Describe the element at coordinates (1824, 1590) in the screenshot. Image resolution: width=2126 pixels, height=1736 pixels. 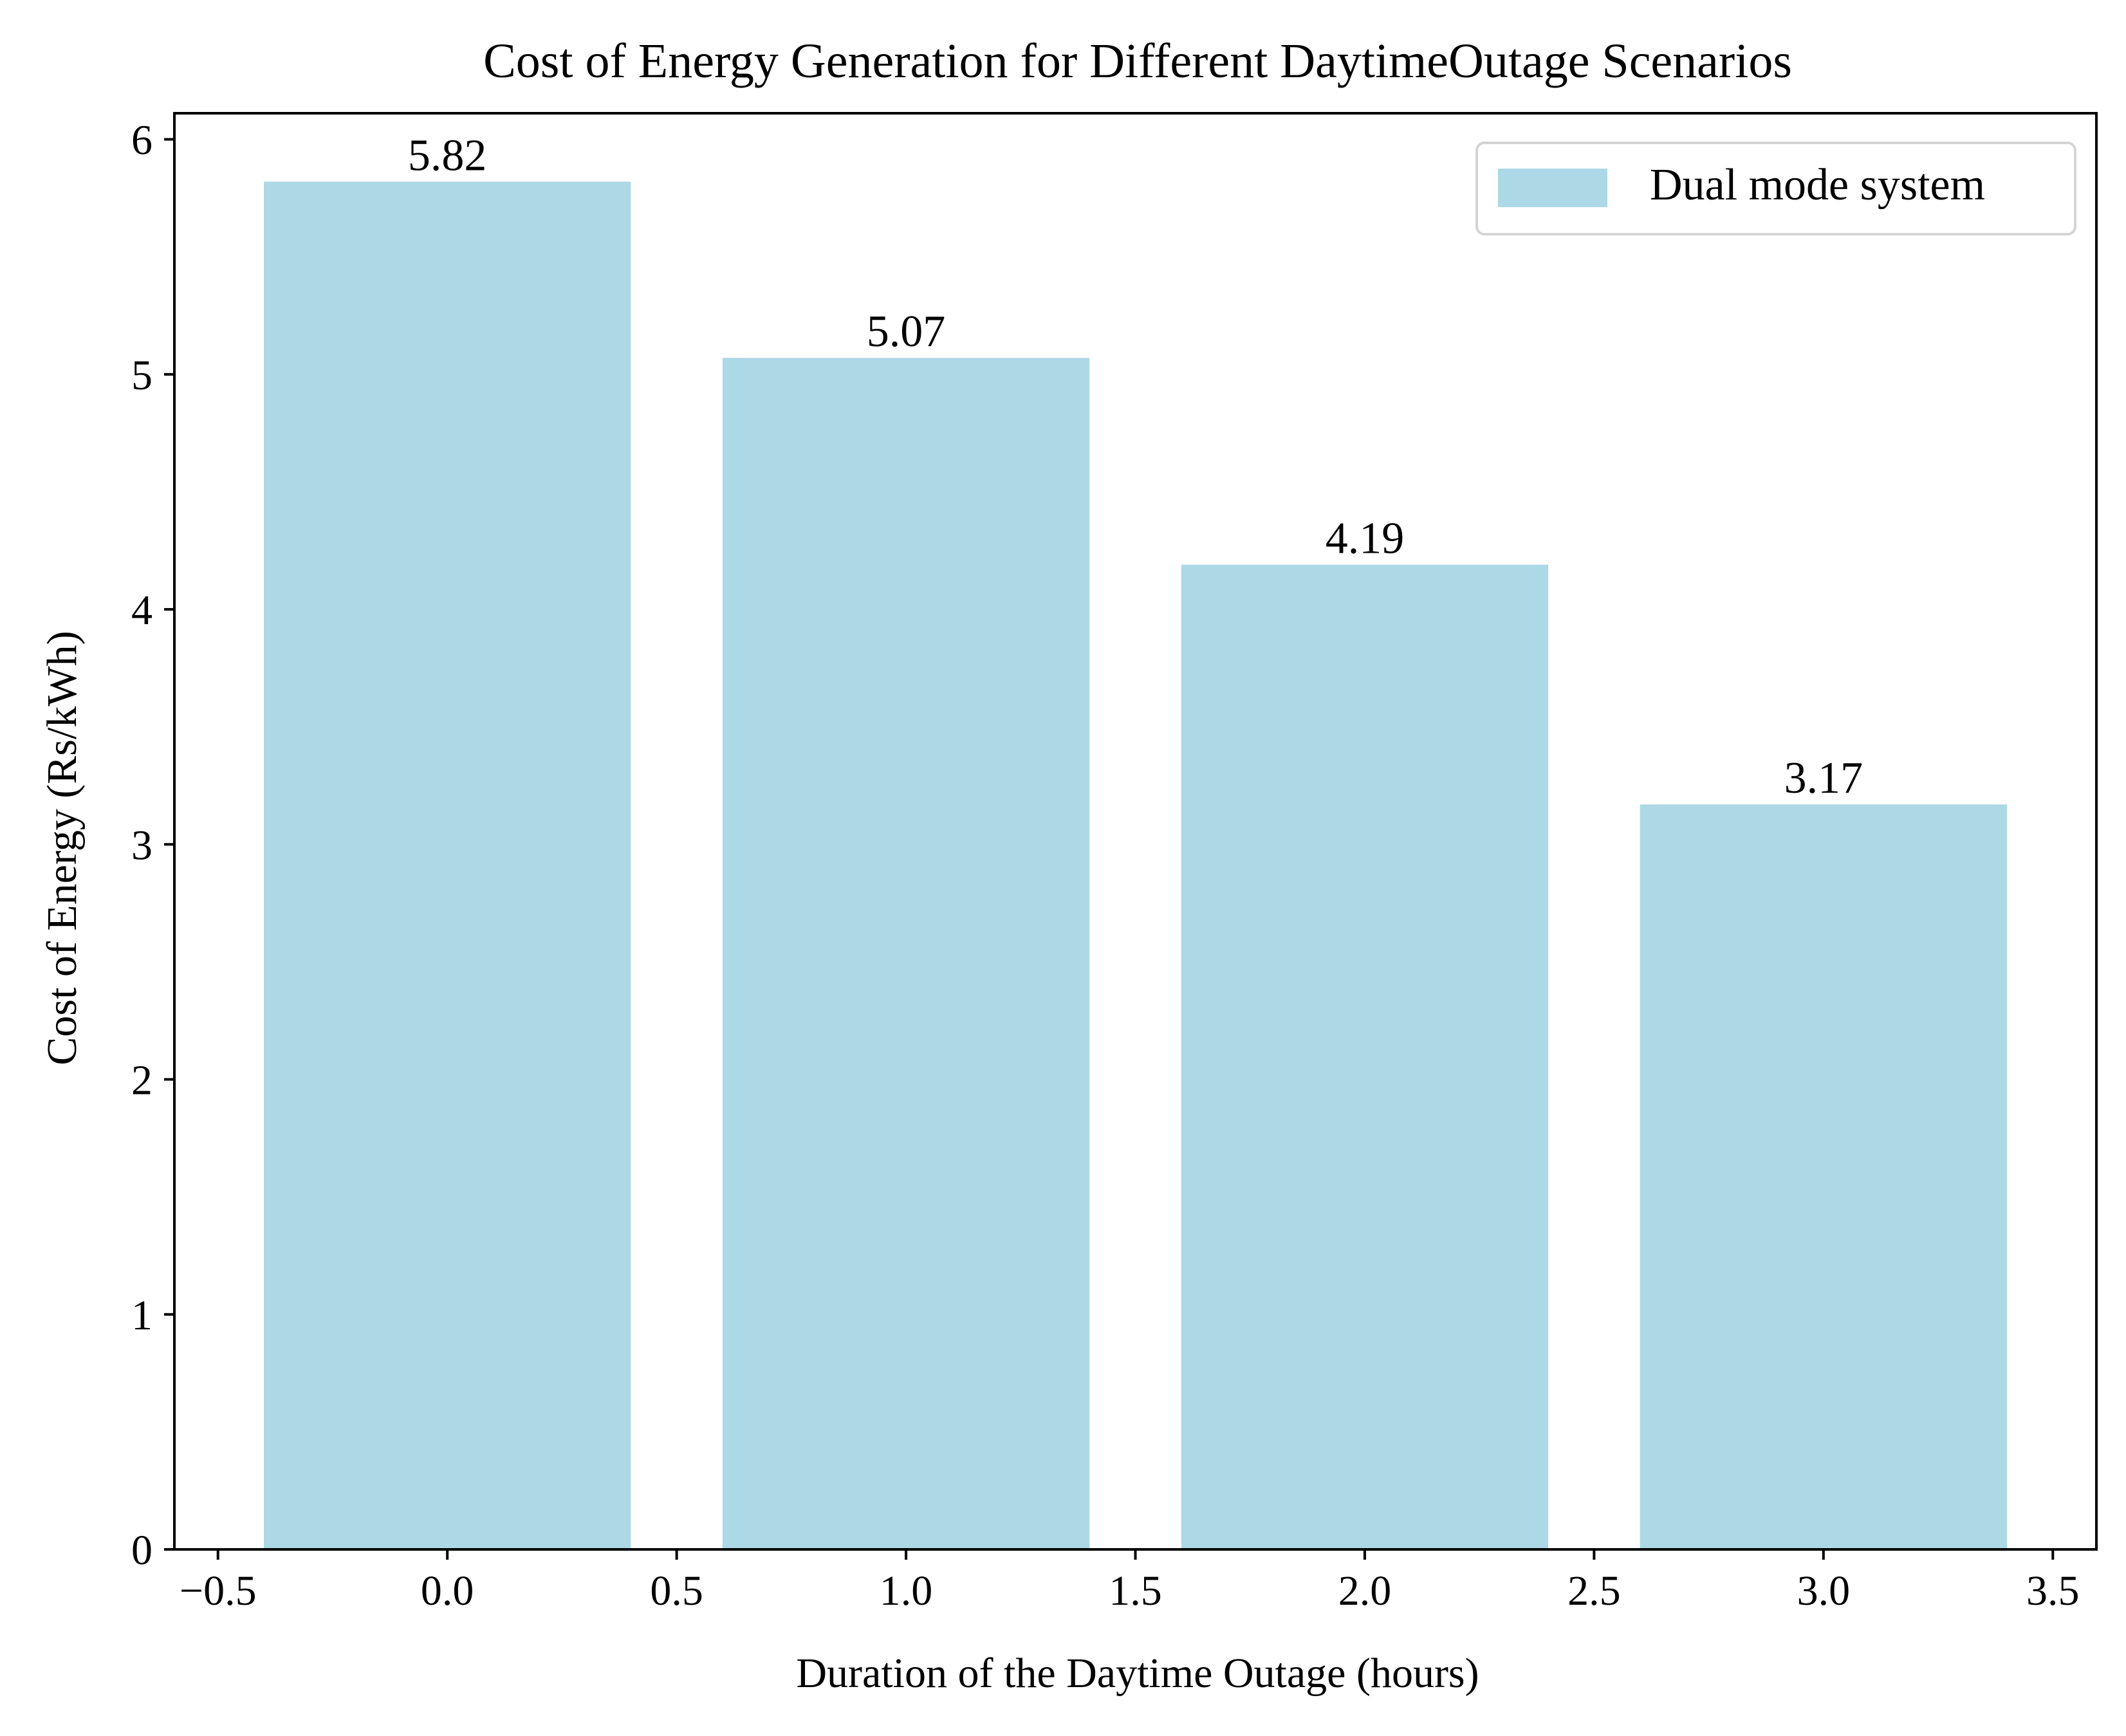
I see `x-tick-label-7: 3.0` at that location.